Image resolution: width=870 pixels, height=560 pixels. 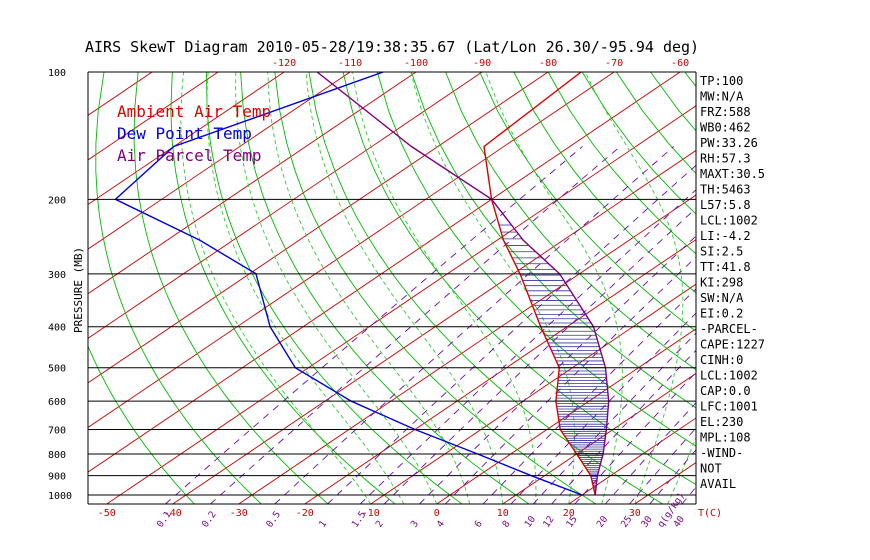 What do you see at coordinates (209, 519) in the screenshot?
I see `mixing-ratio-tick-label: 0.2` at bounding box center [209, 519].